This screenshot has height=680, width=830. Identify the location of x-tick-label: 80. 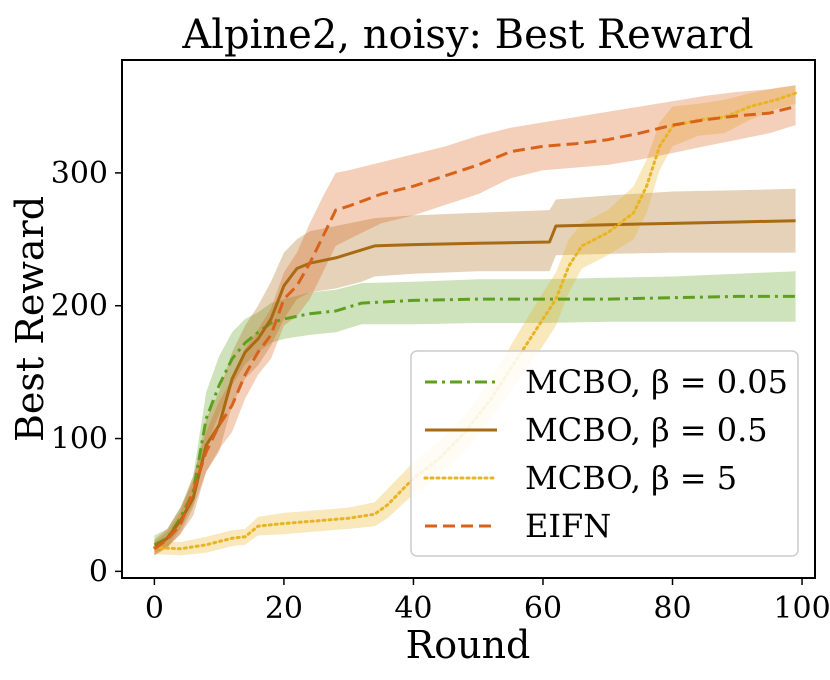
(672, 608).